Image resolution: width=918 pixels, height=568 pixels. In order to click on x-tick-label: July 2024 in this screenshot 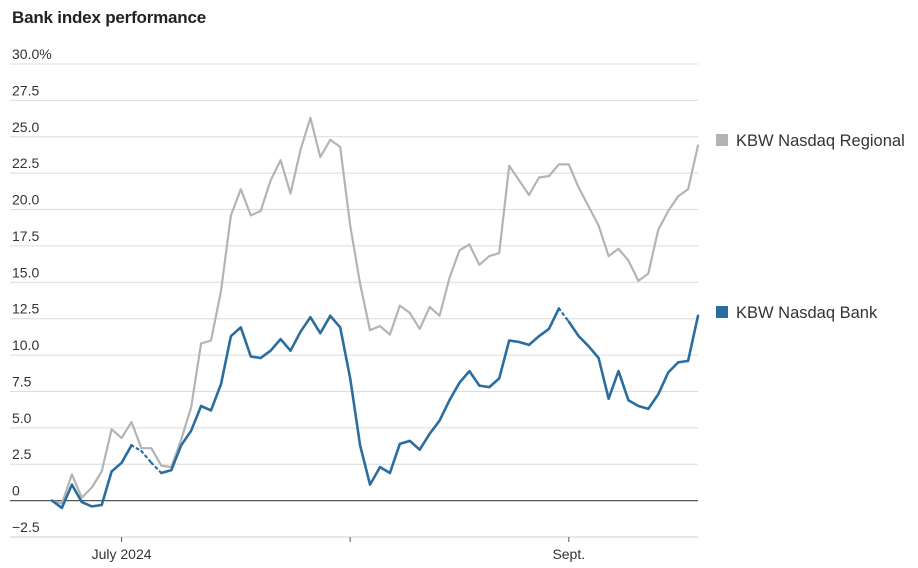, I will do `click(122, 554)`.